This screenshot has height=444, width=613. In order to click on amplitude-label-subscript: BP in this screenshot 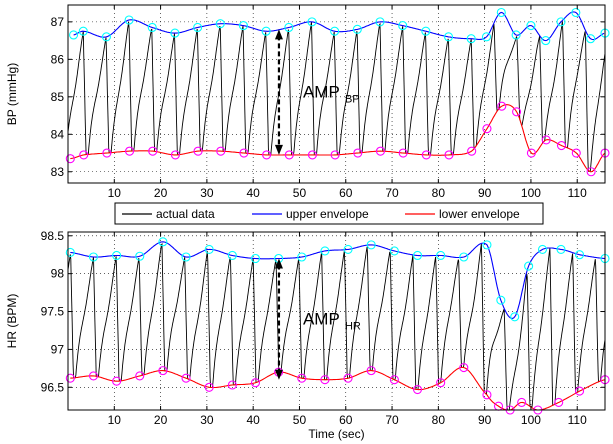, I will do `click(352, 100)`.